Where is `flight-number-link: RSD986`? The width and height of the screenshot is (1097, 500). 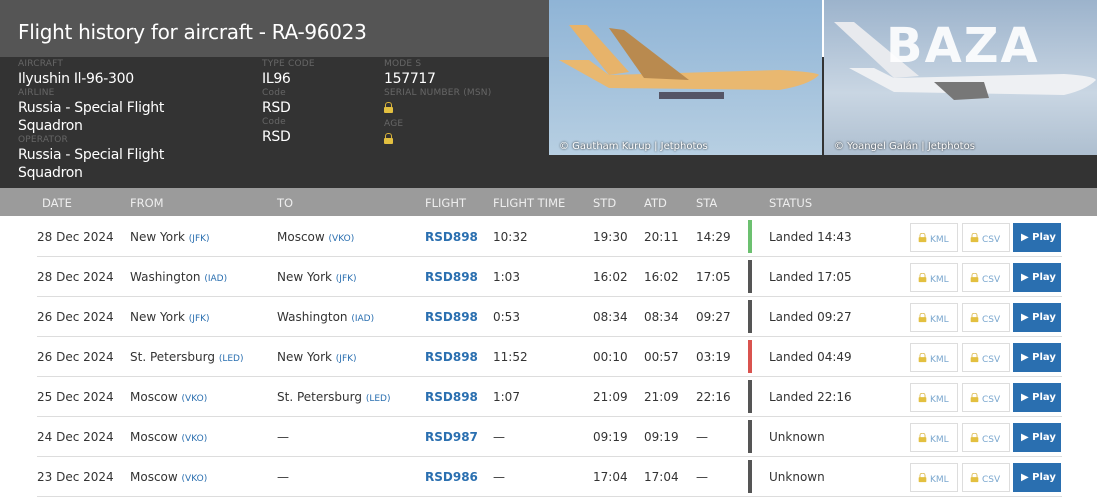
flight-number-link: RSD986 is located at coordinates (451, 477).